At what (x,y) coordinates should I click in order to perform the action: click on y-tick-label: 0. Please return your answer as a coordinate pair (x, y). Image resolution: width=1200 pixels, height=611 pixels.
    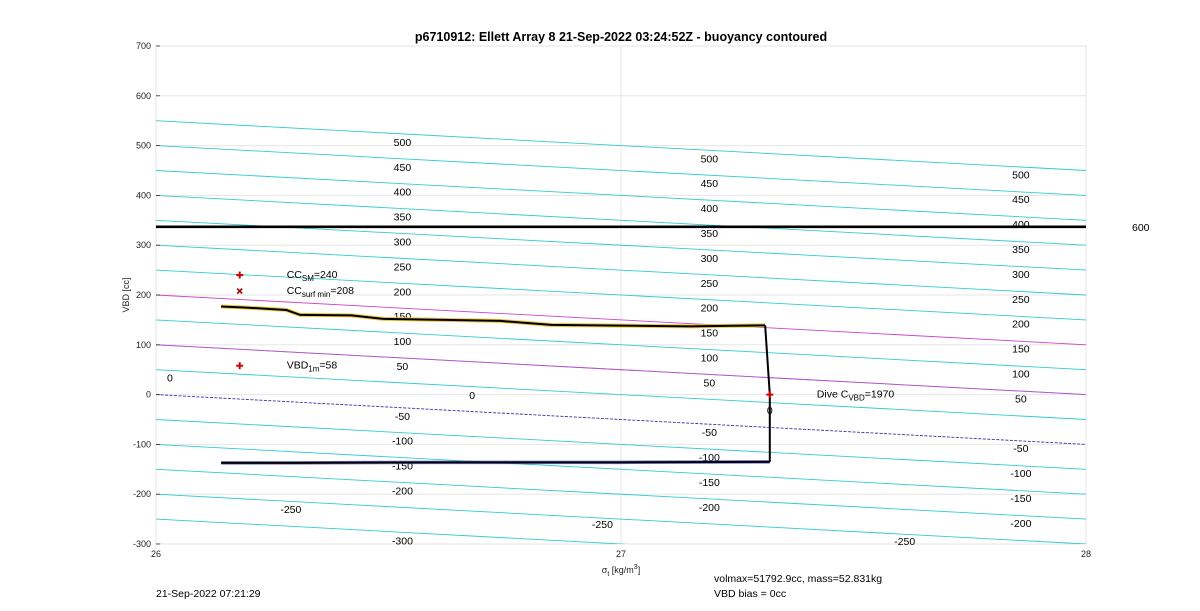
    Looking at the image, I should click on (148, 395).